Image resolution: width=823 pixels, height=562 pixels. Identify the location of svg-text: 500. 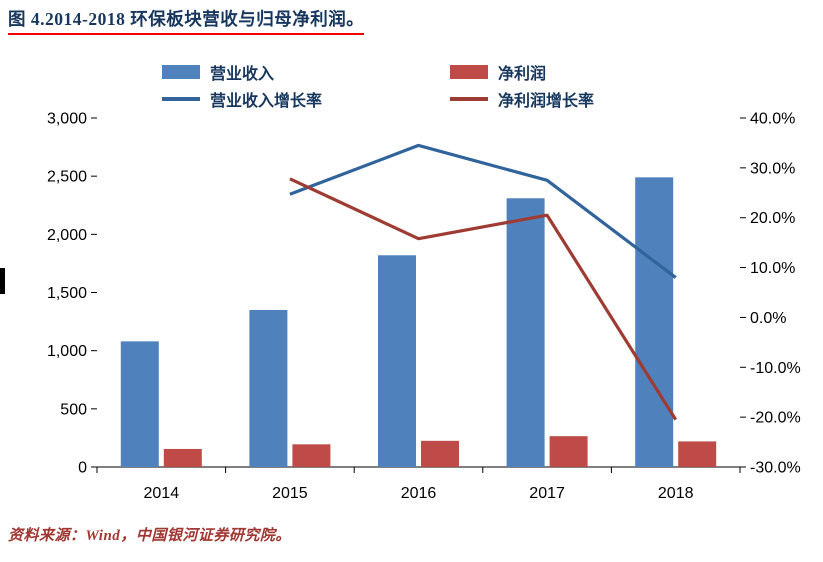
(73, 409).